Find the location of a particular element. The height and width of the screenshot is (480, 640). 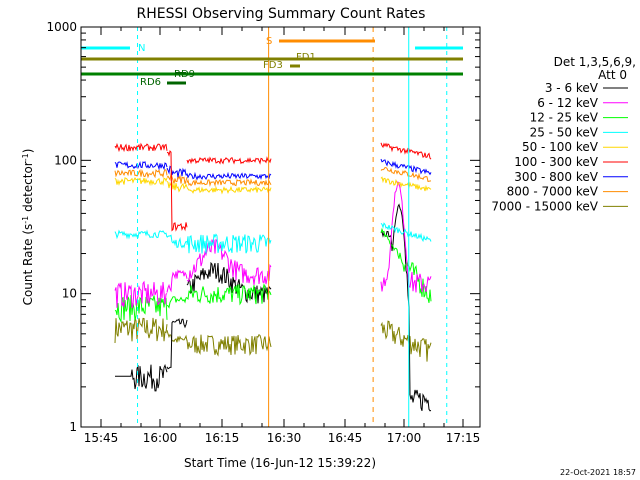

flag-label: N is located at coordinates (141, 48).